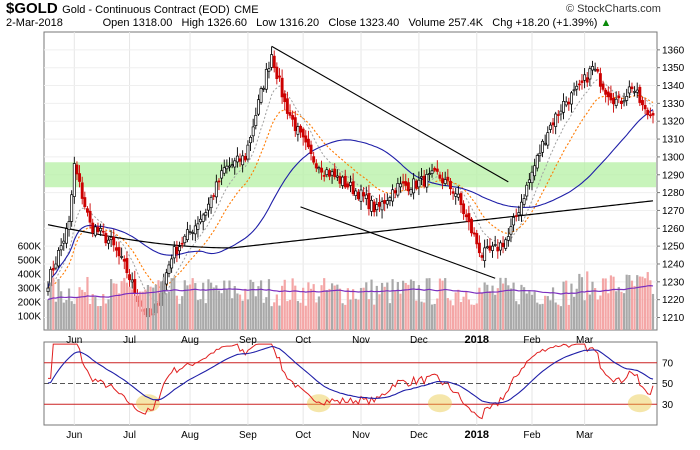  I want to click on date-label: 2-Mar-2018, so click(34, 23).